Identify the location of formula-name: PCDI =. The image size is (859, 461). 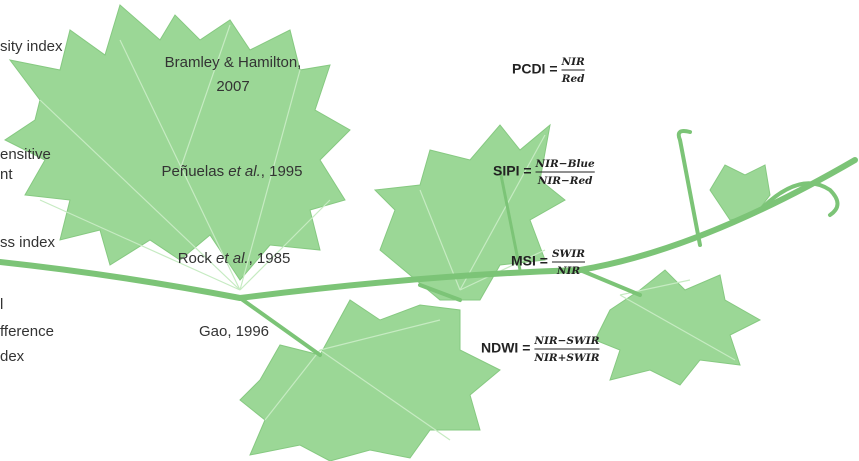
(535, 69).